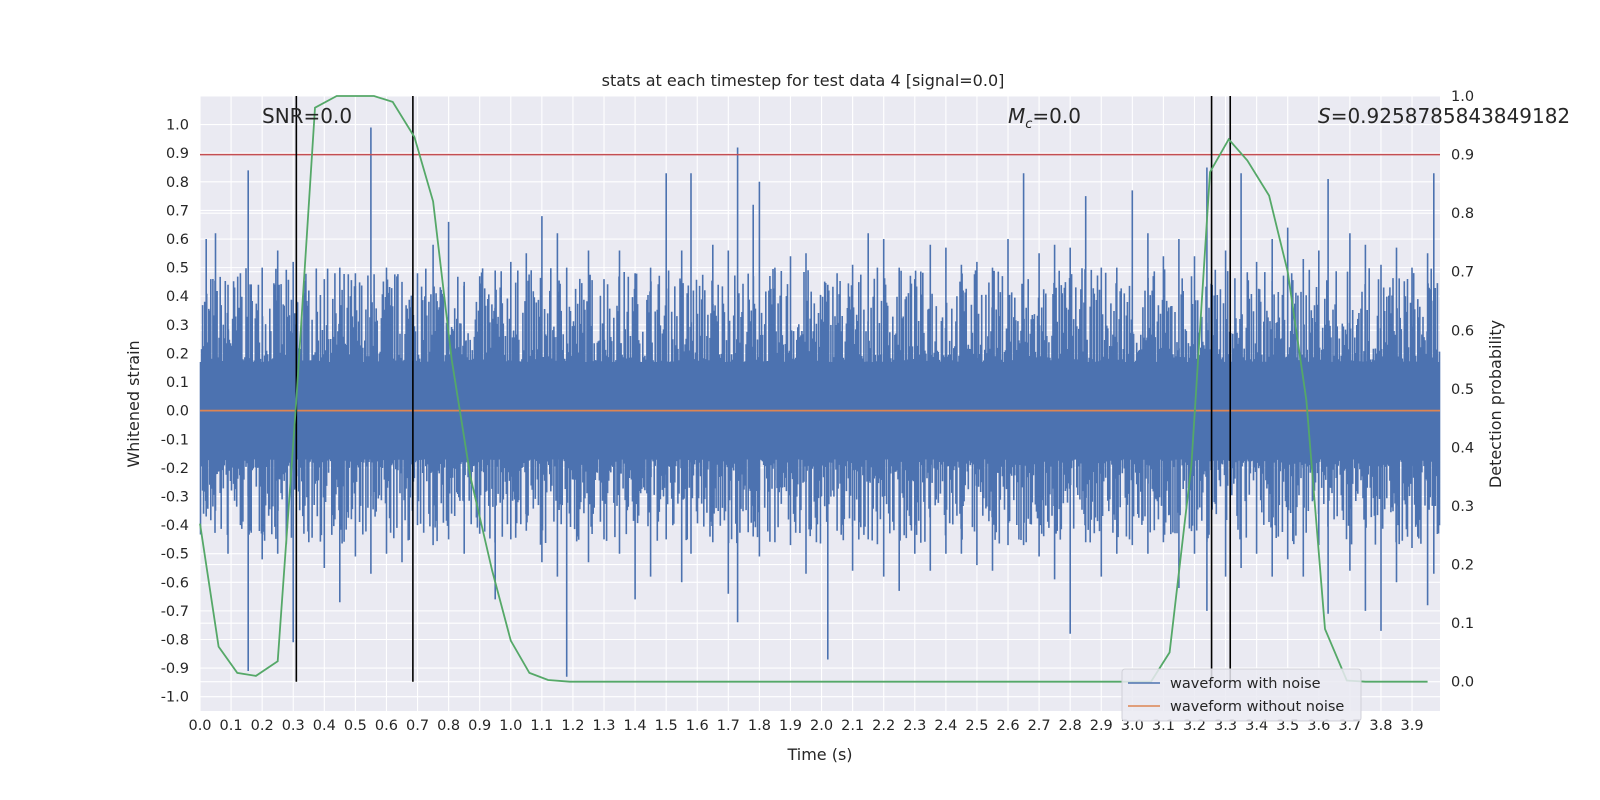 This screenshot has width=1600, height=800. What do you see at coordinates (175, 555) in the screenshot?
I see `y-tick-label: -0.5` at bounding box center [175, 555].